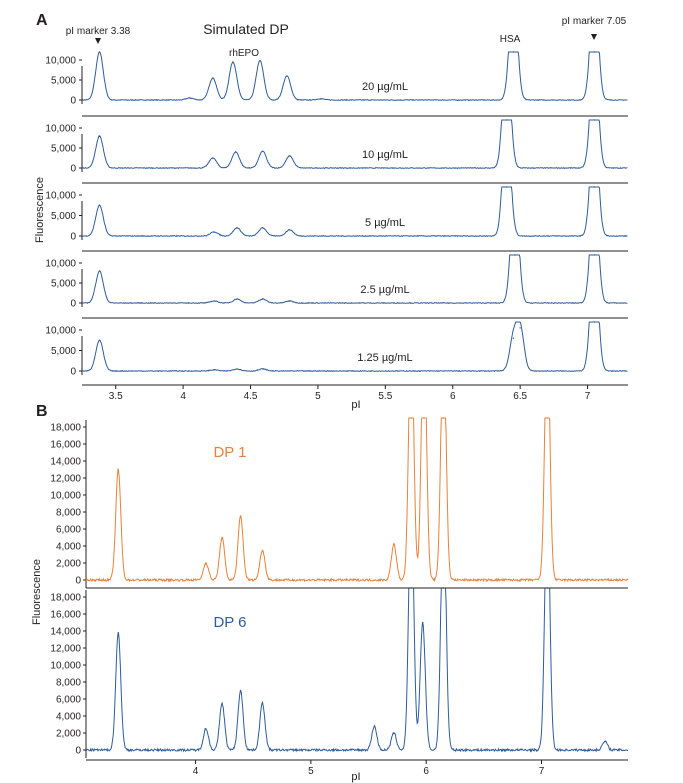  What do you see at coordinates (229, 622) in the screenshot?
I see `panel-b-series-label: DP 6` at bounding box center [229, 622].